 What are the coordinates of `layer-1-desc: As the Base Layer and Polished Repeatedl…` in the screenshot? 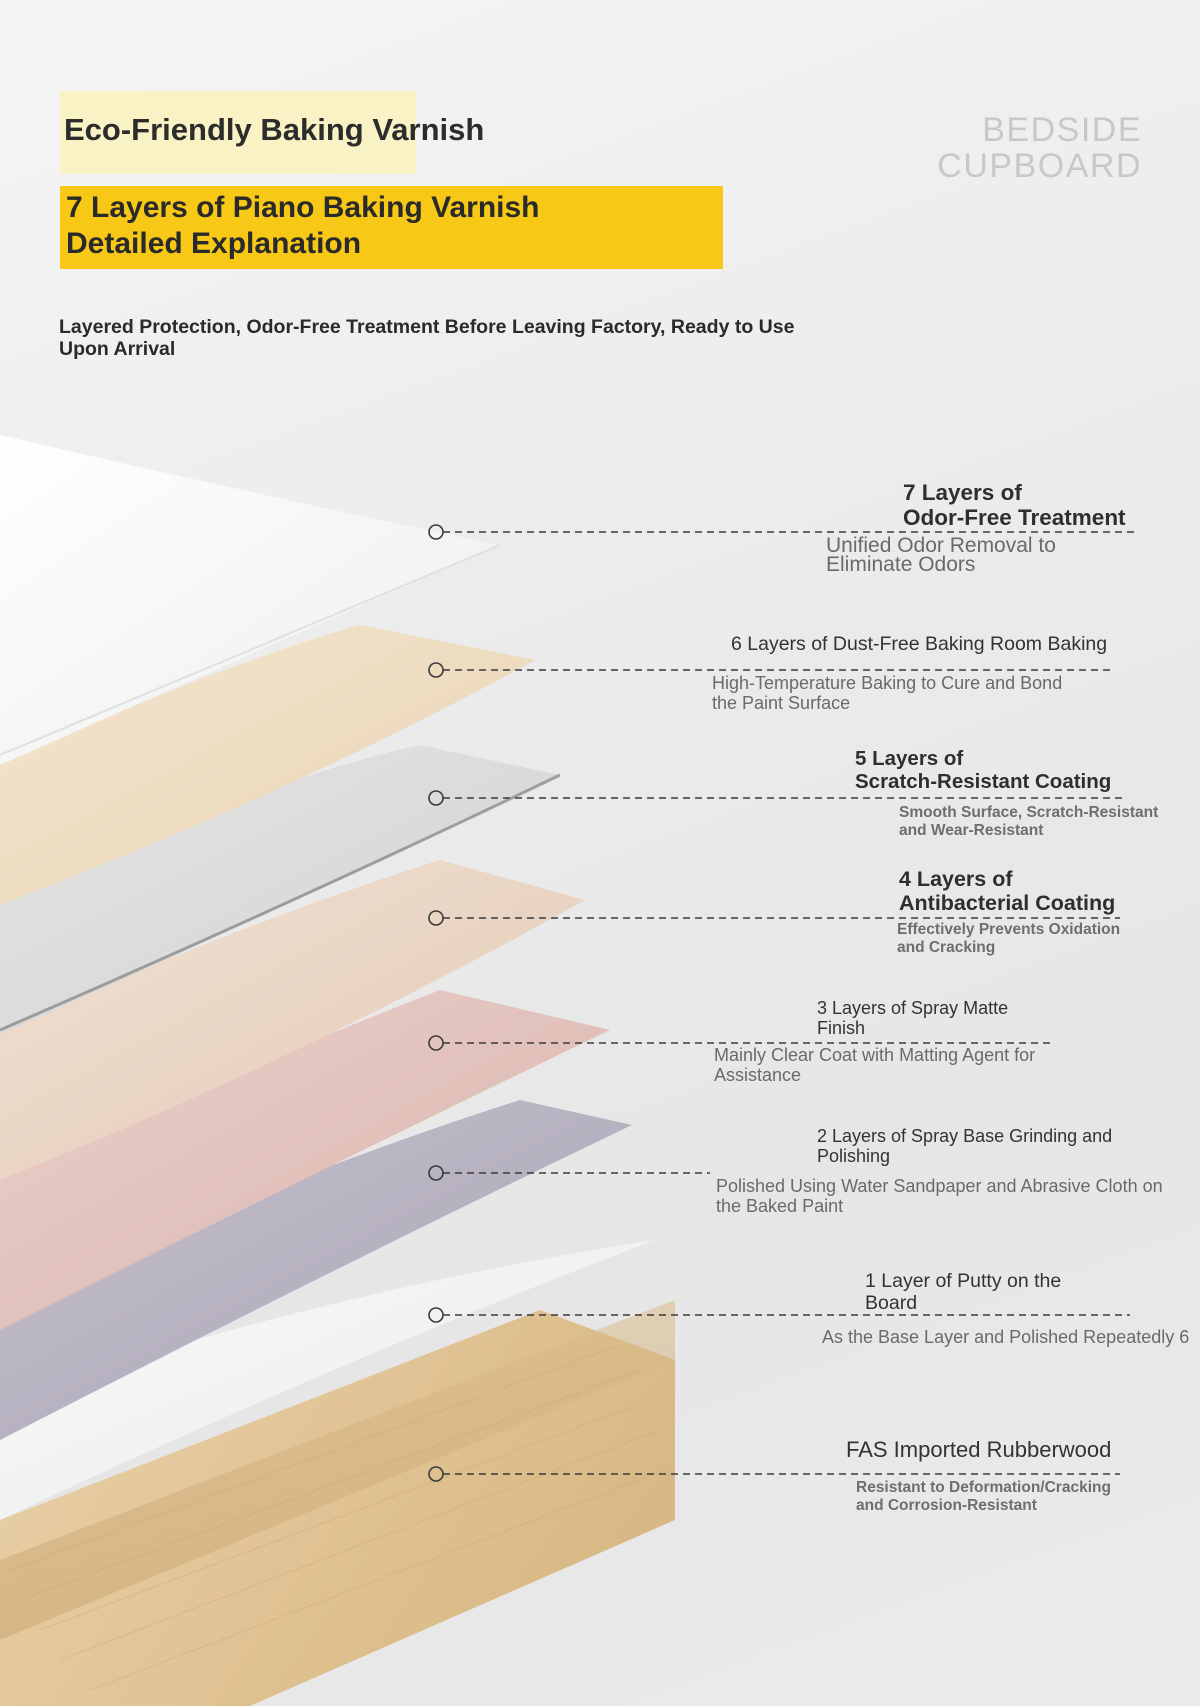 It's located at (1006, 1337).